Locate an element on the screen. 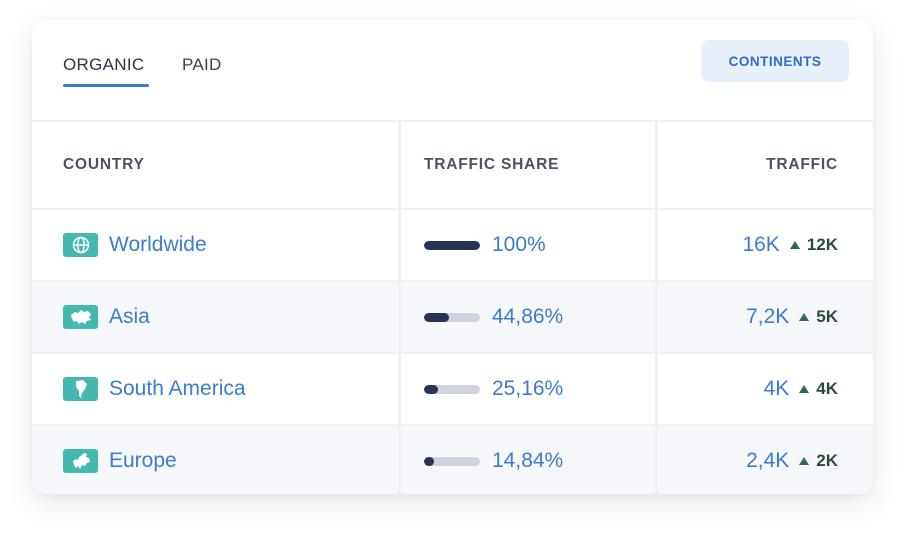  traffic-delta: 2K is located at coordinates (827, 460).